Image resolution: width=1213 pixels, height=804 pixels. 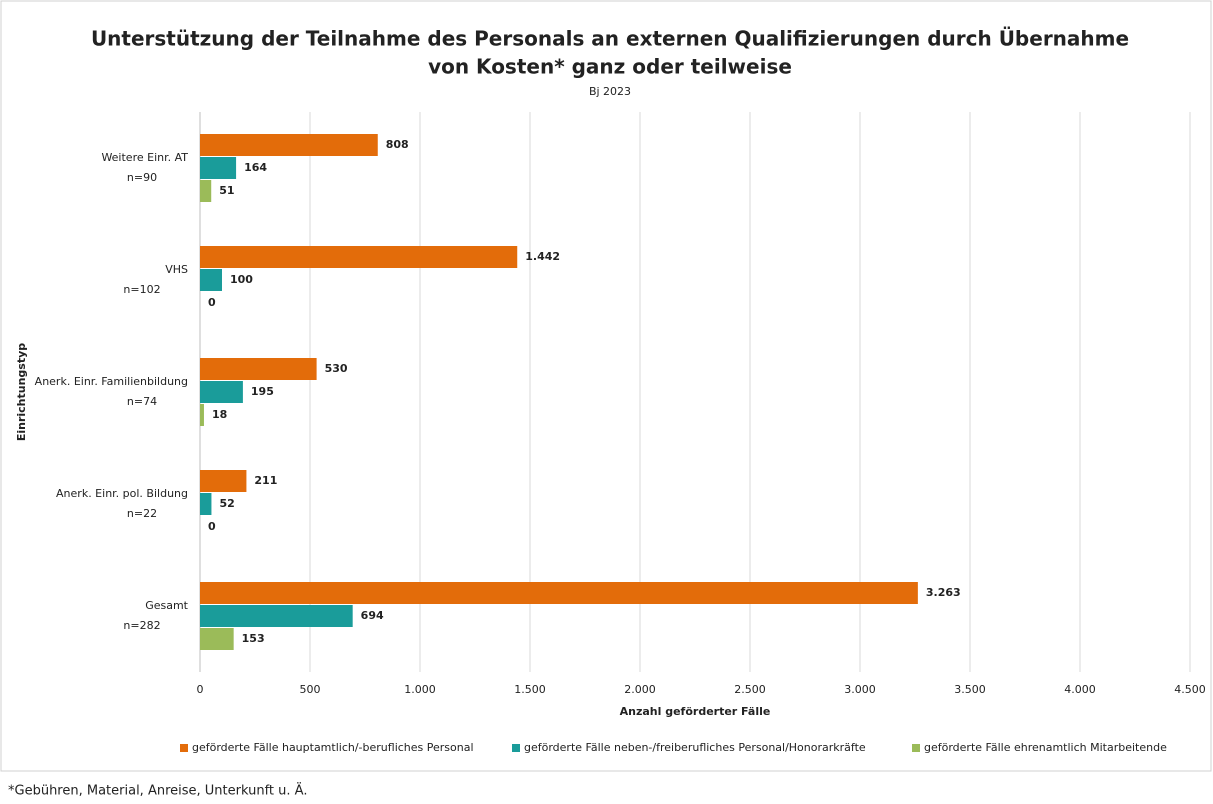 I want to click on x-axis-title: Anzahl geförderter Fälle, so click(x=695, y=711).